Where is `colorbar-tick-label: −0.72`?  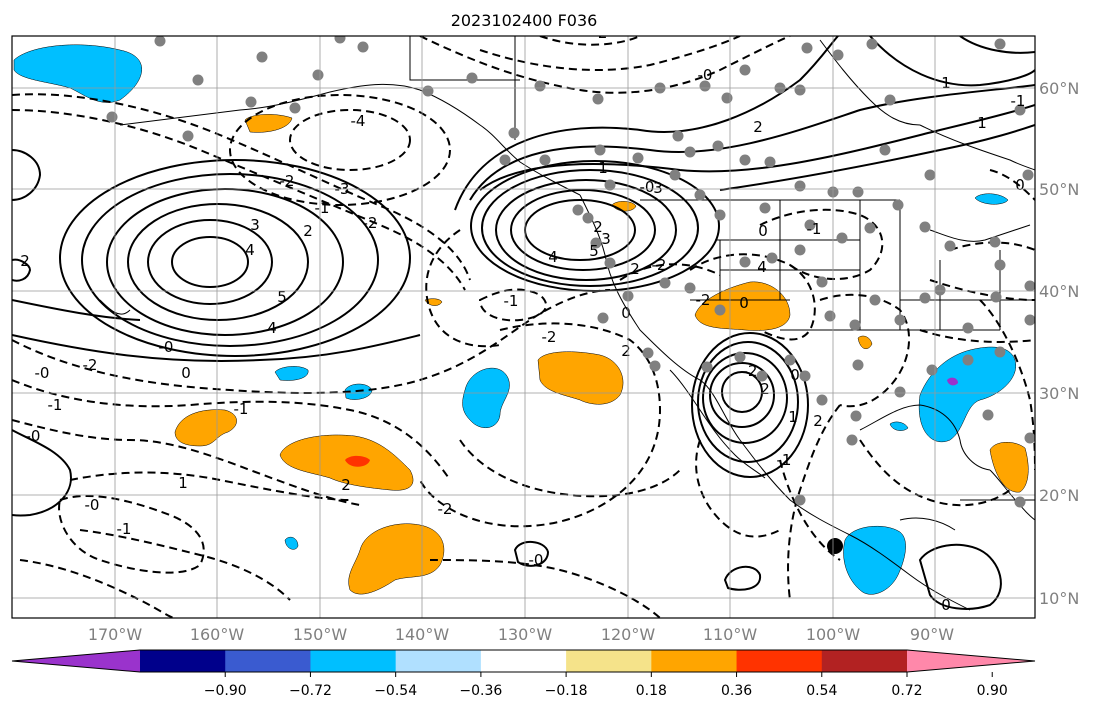 colorbar-tick-label: −0.72 is located at coordinates (310, 691).